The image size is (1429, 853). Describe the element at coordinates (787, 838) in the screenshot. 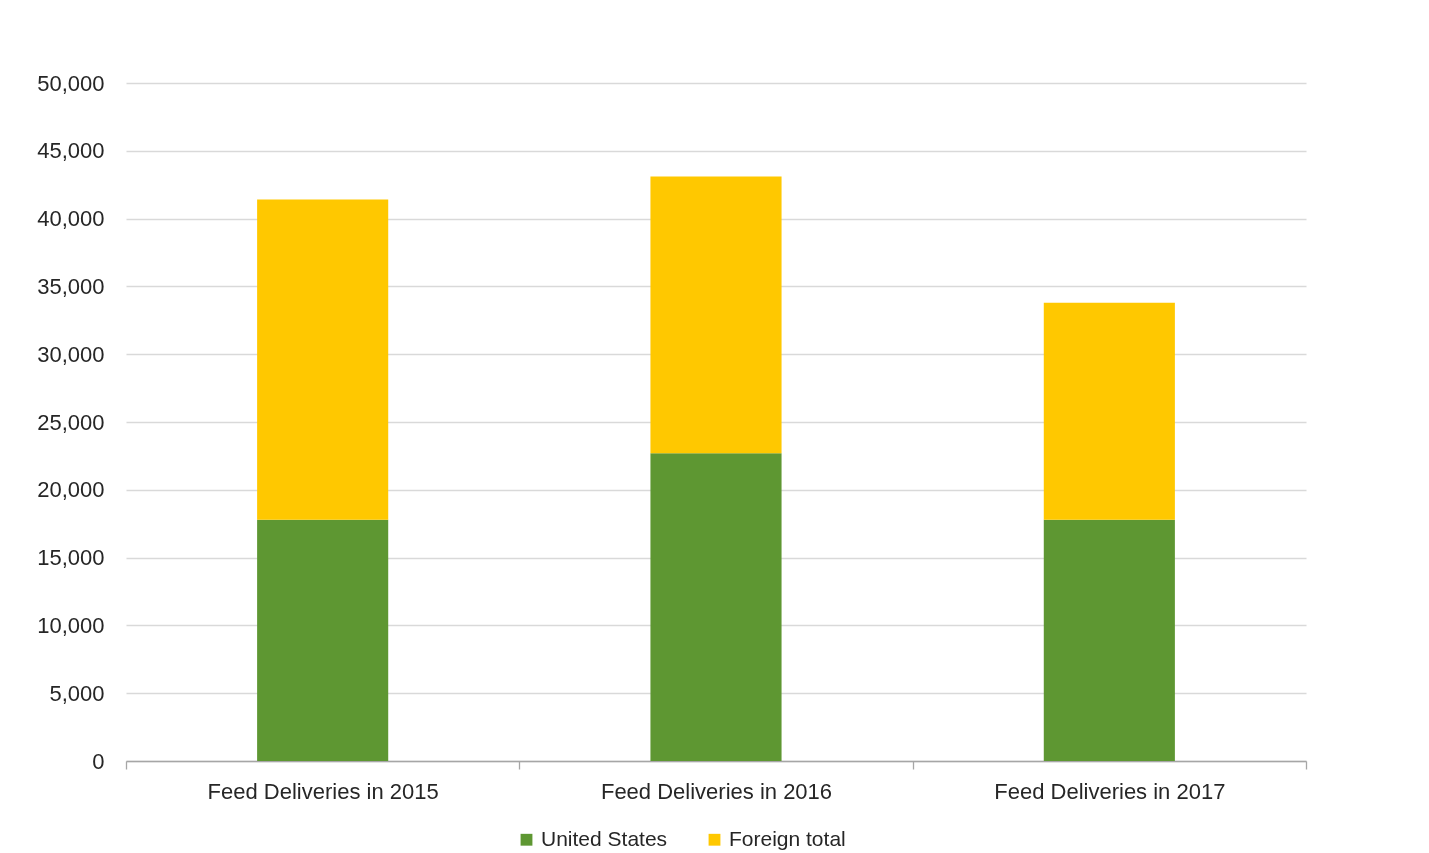

I see `legend-label: Foreign total` at that location.